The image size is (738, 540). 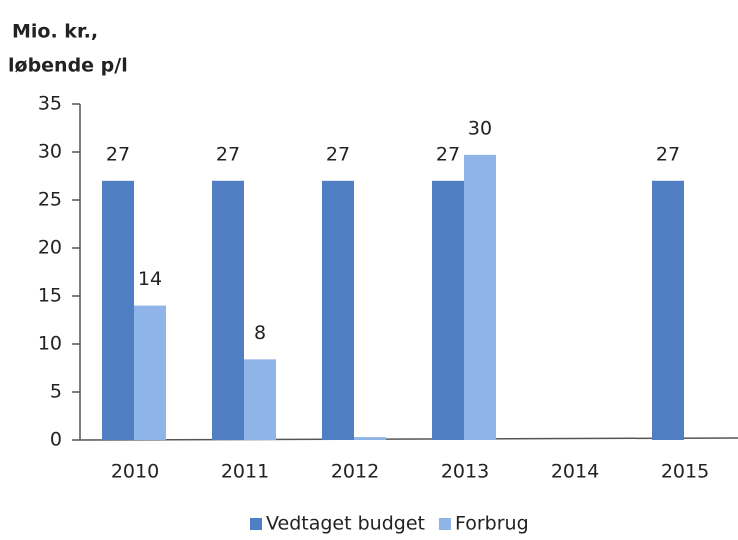 What do you see at coordinates (68, 66) in the screenshot?
I see `y-axis-label: løbende p/l` at bounding box center [68, 66].